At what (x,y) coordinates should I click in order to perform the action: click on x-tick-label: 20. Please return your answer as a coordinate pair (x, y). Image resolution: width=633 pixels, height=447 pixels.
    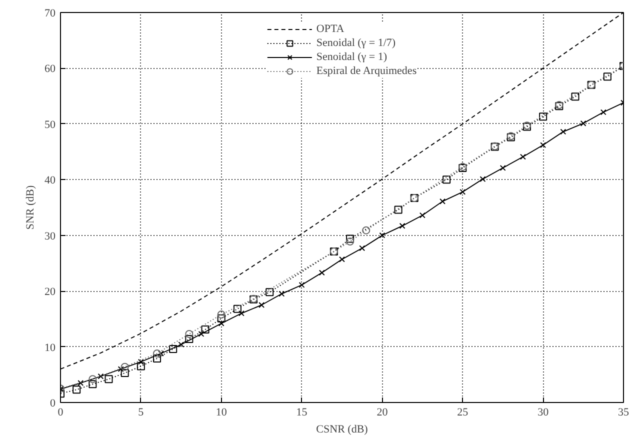
    Looking at the image, I should click on (382, 412).